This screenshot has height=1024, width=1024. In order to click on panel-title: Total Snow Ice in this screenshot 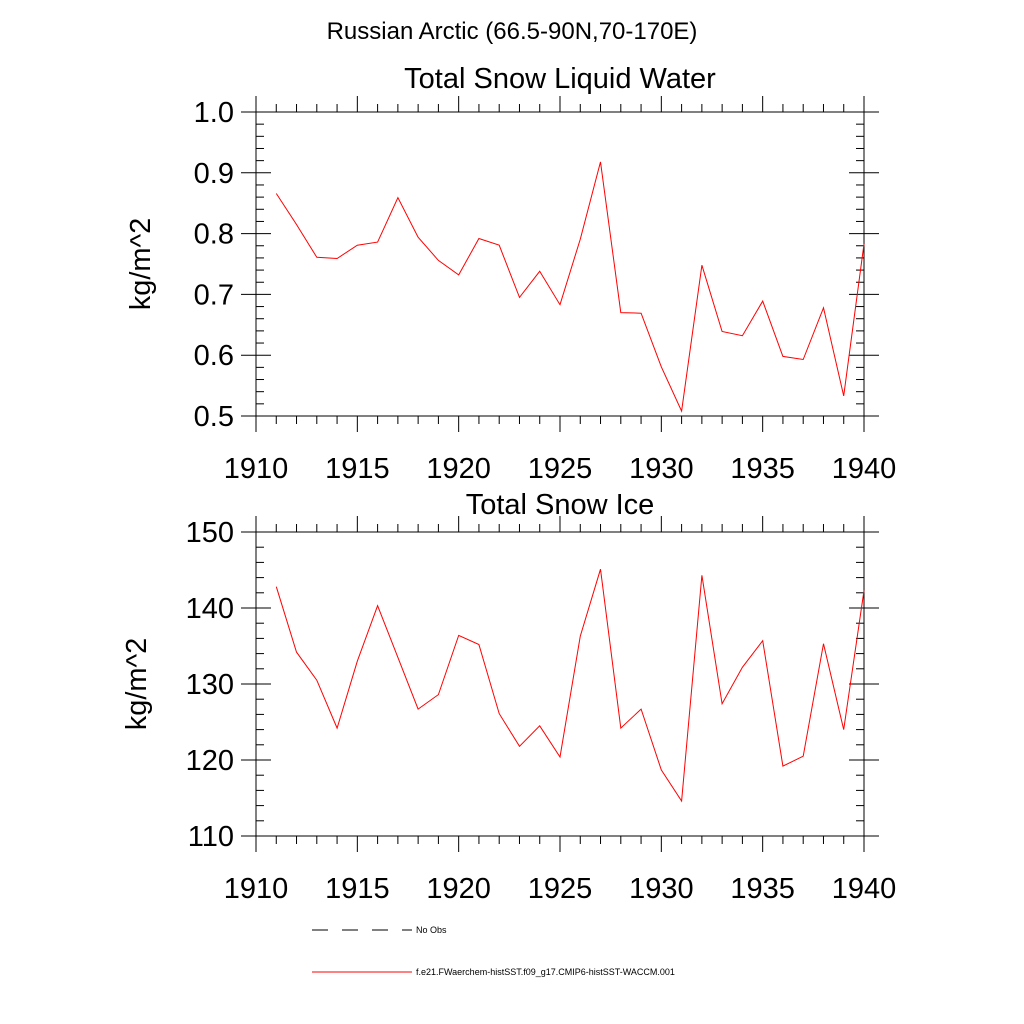, I will do `click(560, 505)`.